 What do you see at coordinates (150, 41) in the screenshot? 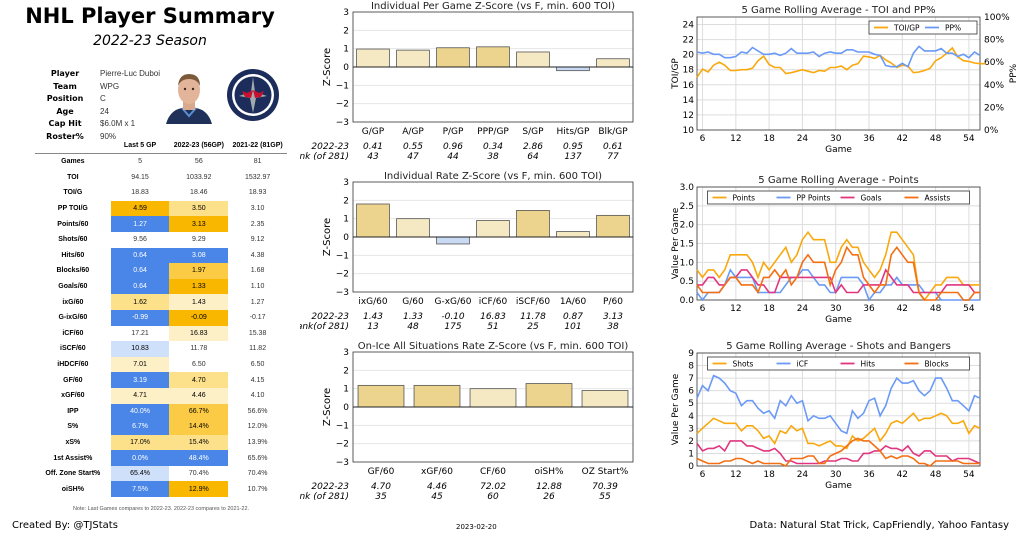
I see `season-subtitle: 2022-23 Season` at bounding box center [150, 41].